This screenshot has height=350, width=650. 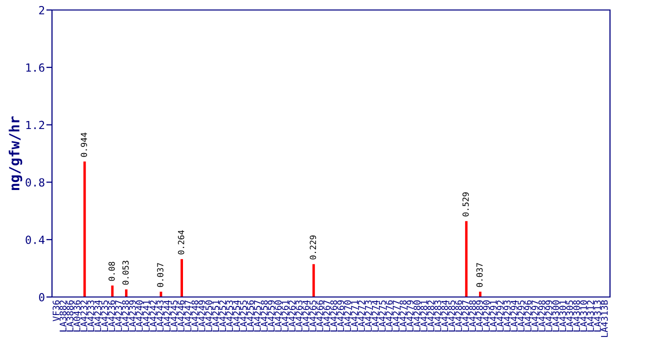 I want to click on x-tick-label: LA4254, so click(x=236, y=316).